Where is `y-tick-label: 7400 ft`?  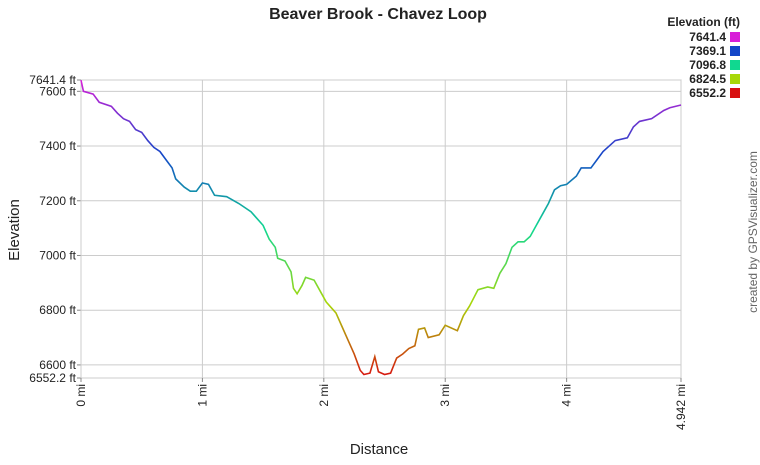 y-tick-label: 7400 ft is located at coordinates (57, 146).